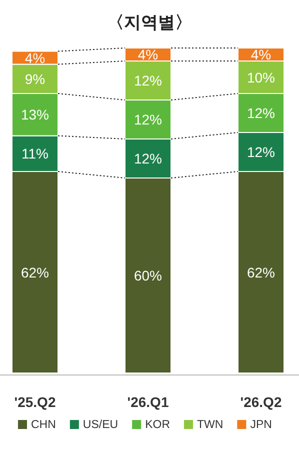 This screenshot has height=451, width=299. I want to click on data-label: 13%, so click(35, 114).